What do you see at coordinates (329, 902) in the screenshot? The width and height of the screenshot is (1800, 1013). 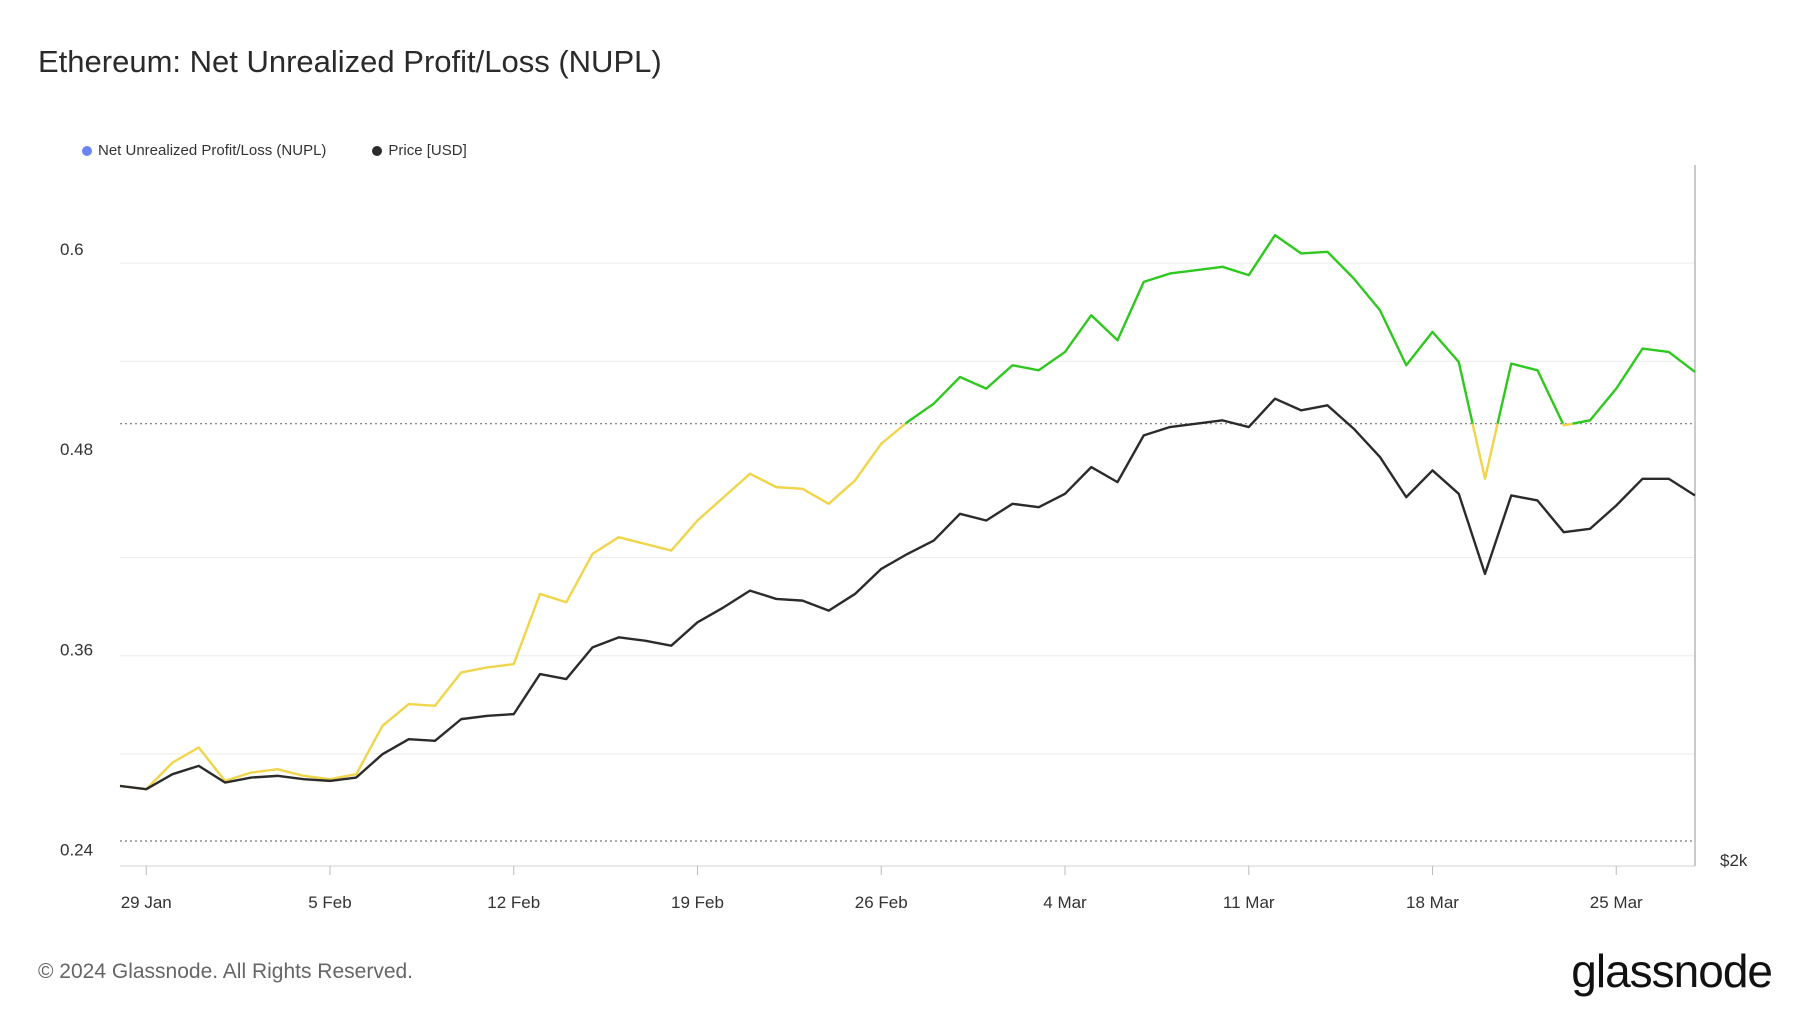 I see `x-tick-label: 5 Feb` at bounding box center [329, 902].